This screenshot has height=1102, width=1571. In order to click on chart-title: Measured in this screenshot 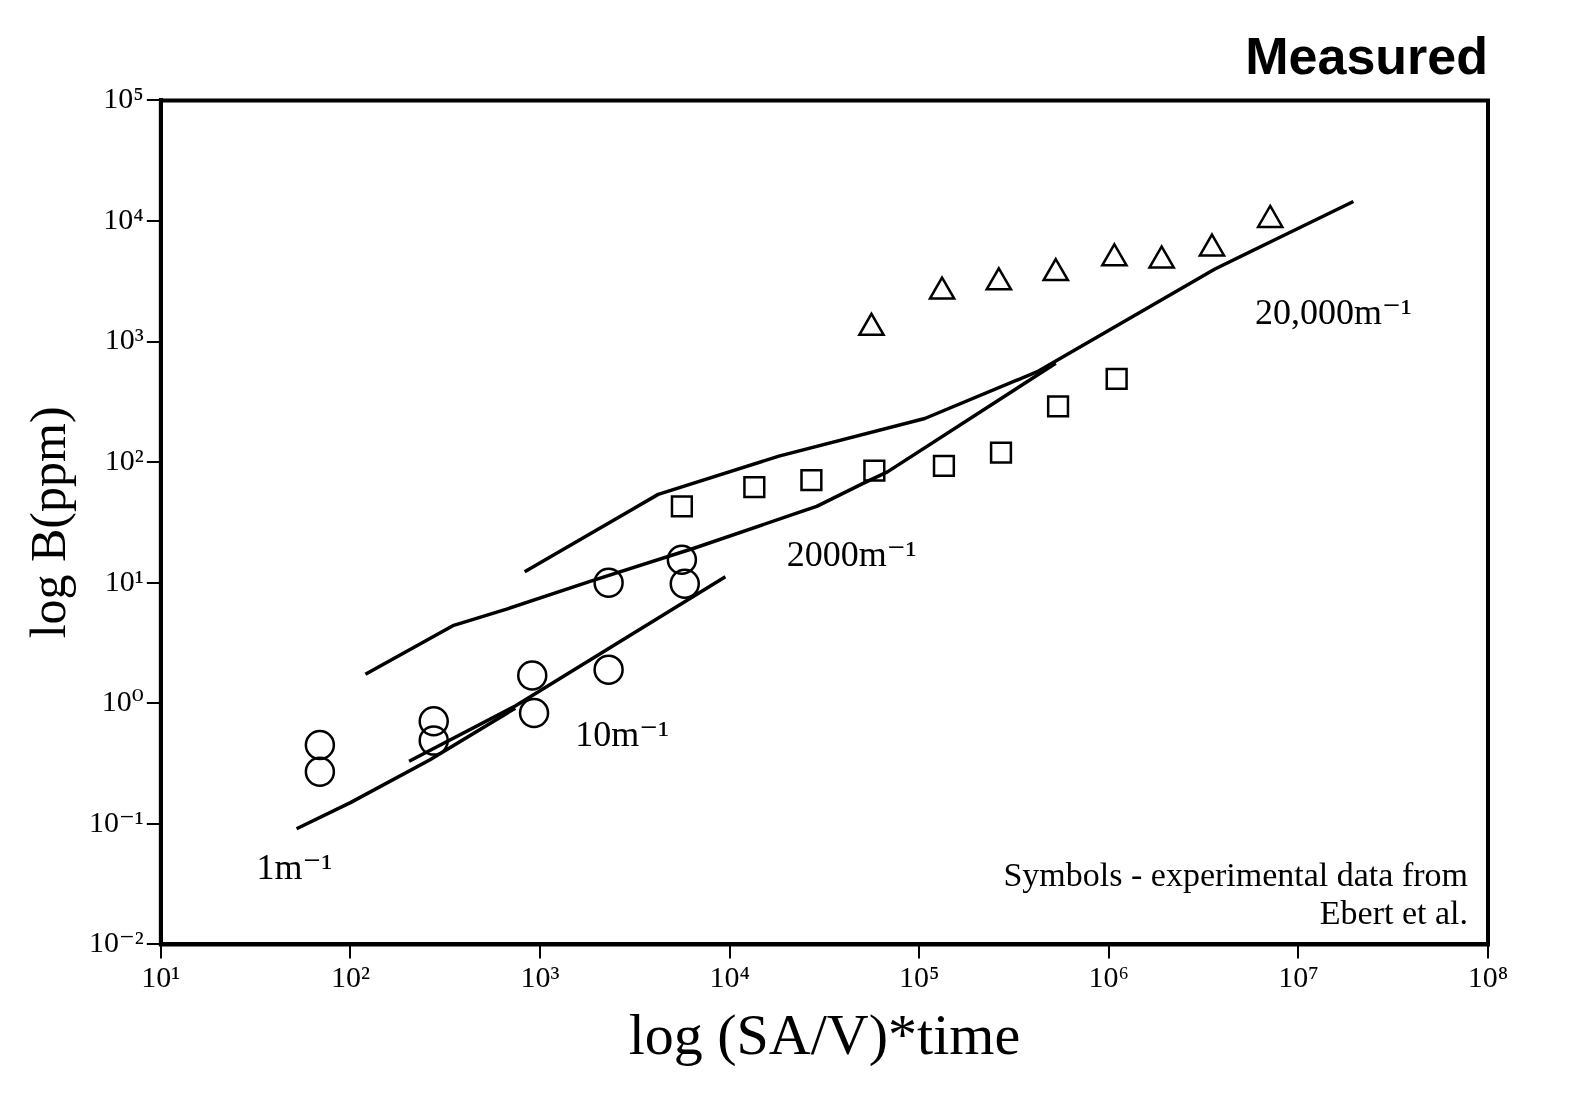, I will do `click(1366, 55)`.